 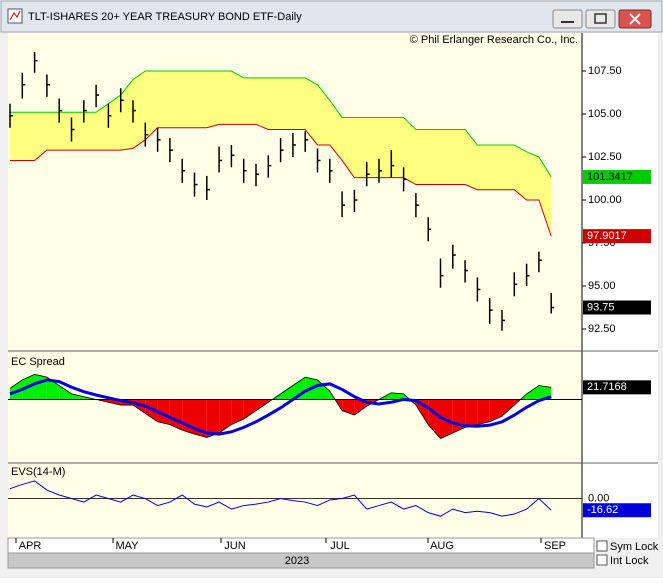 What do you see at coordinates (607, 236) in the screenshot?
I see `lower-value: 97.9017` at bounding box center [607, 236].